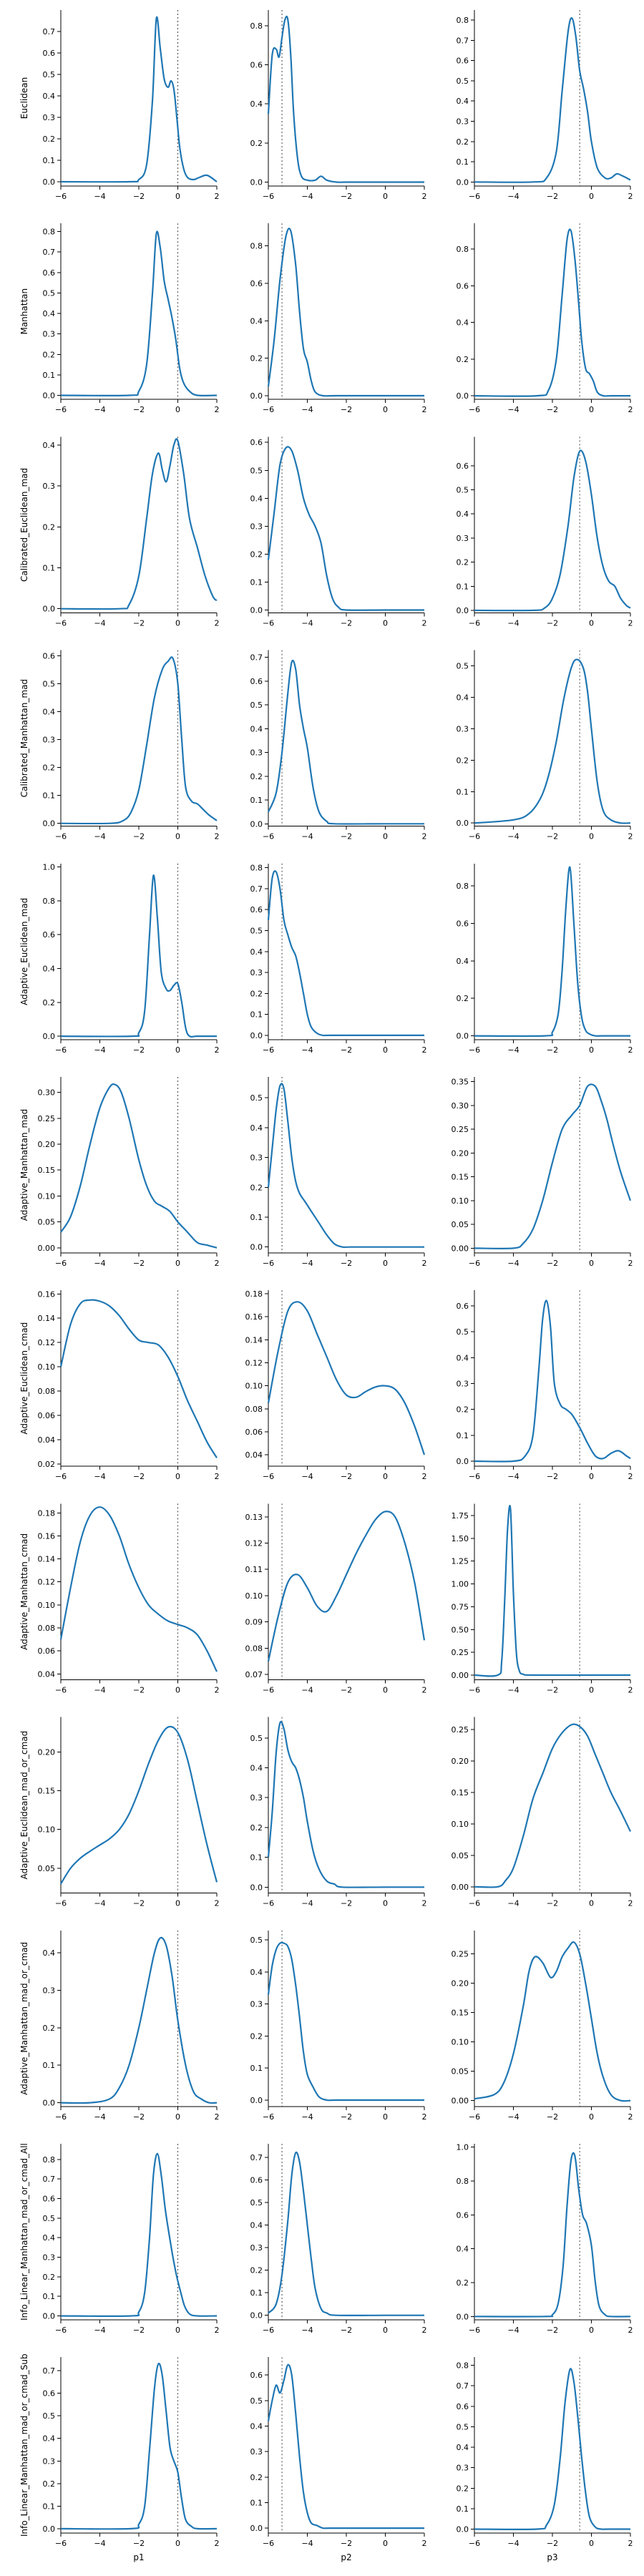 The image size is (644, 2576). I want to click on row-label: Adaptive_Euclidean_cmad, so click(24, 1378).